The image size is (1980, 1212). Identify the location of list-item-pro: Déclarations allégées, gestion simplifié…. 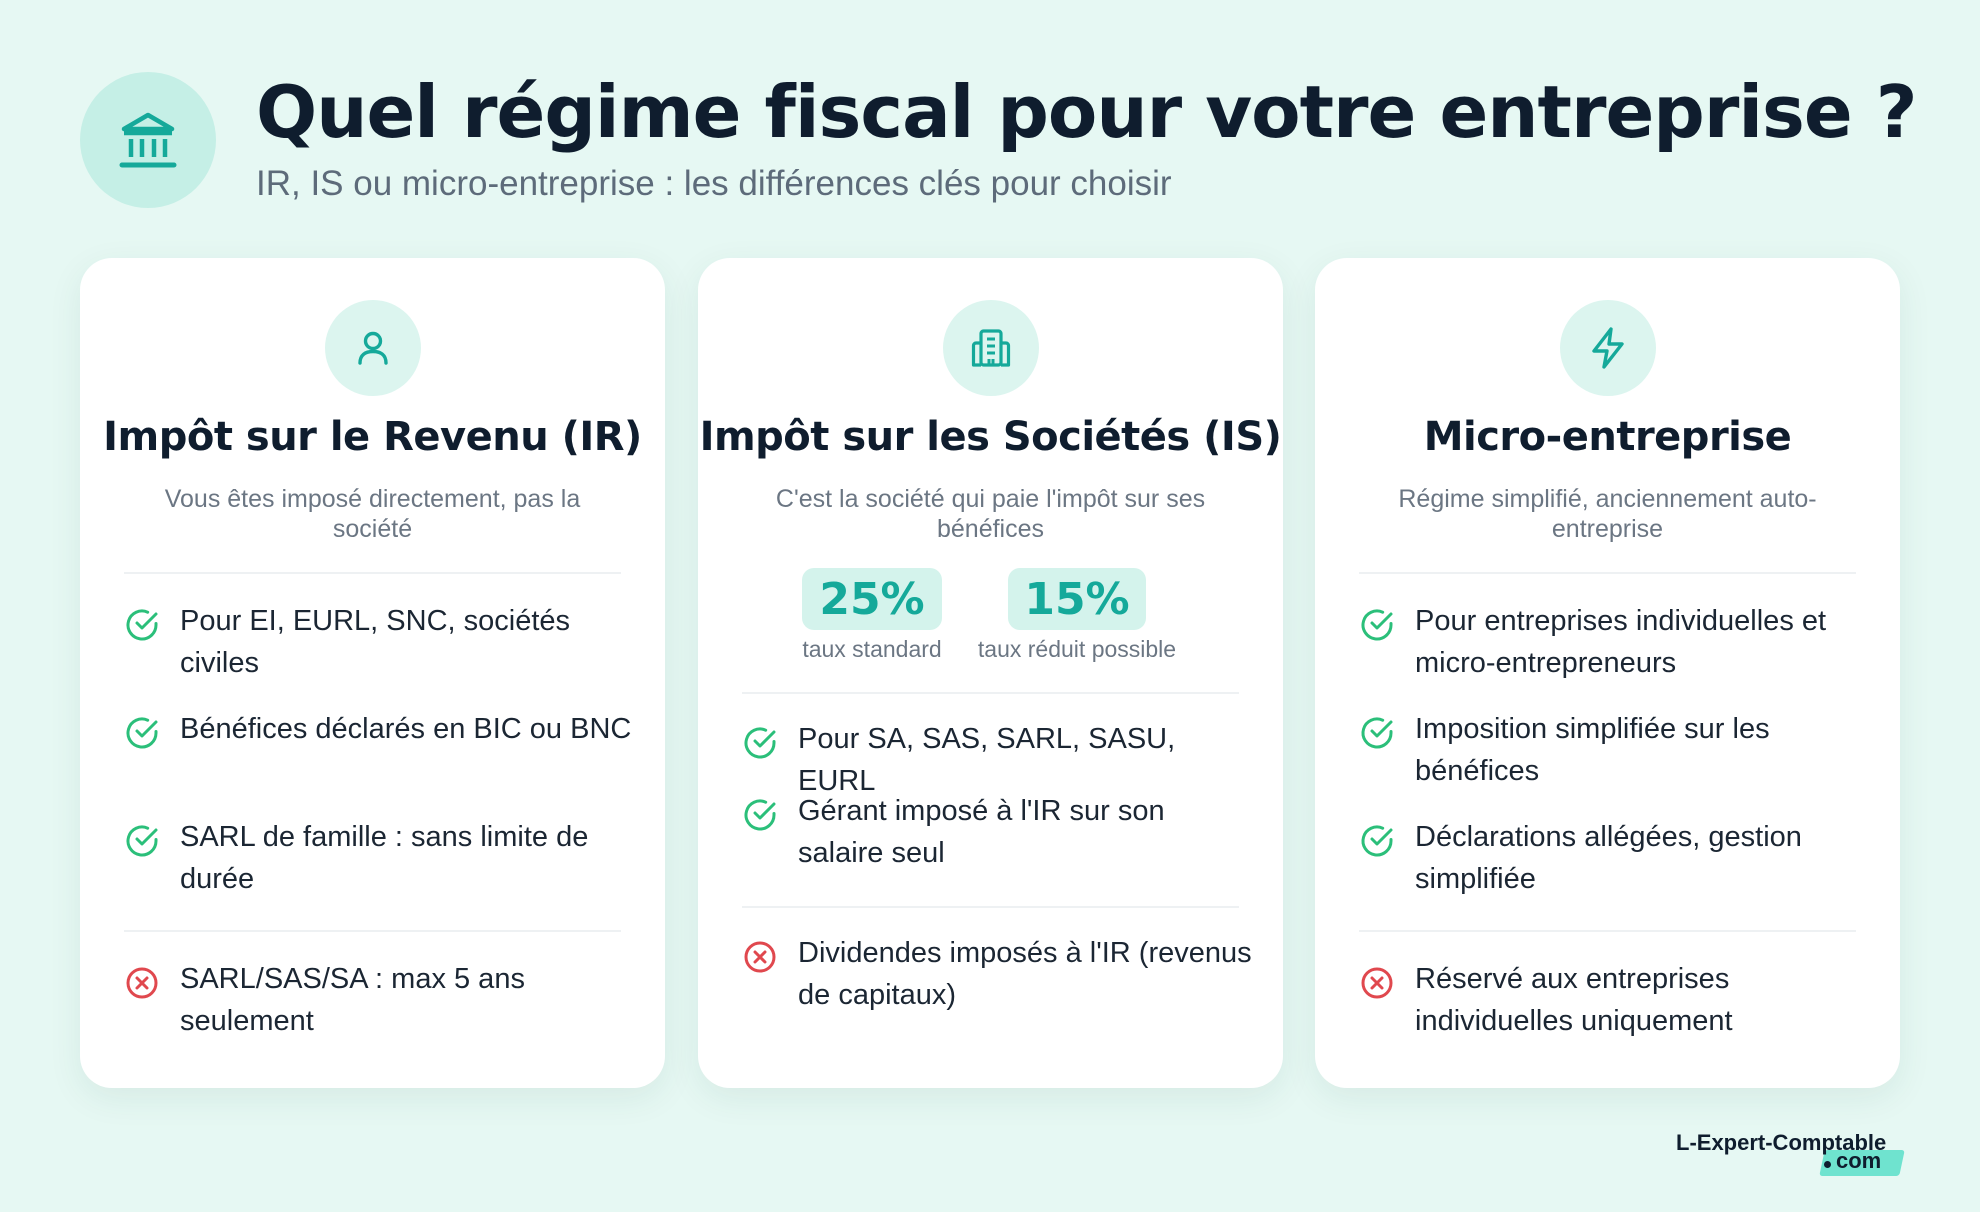
(1614, 858).